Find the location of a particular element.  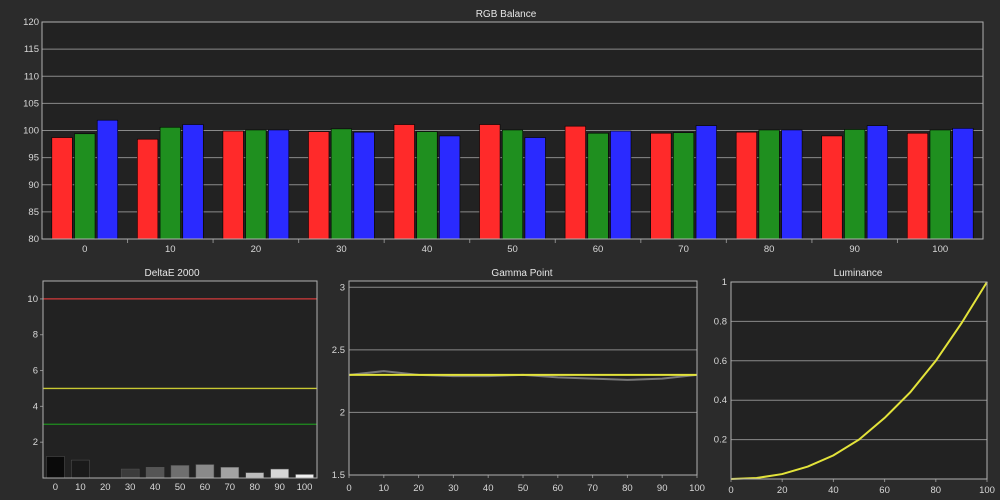

gamma-plot-frame is located at coordinates (523, 378).